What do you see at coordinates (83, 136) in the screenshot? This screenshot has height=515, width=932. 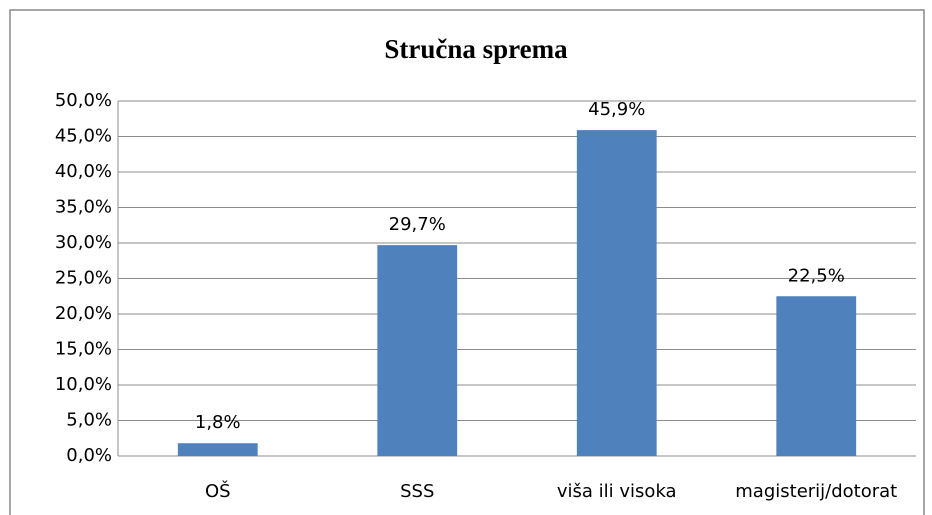 I see `y-tick-label: 45,0%` at bounding box center [83, 136].